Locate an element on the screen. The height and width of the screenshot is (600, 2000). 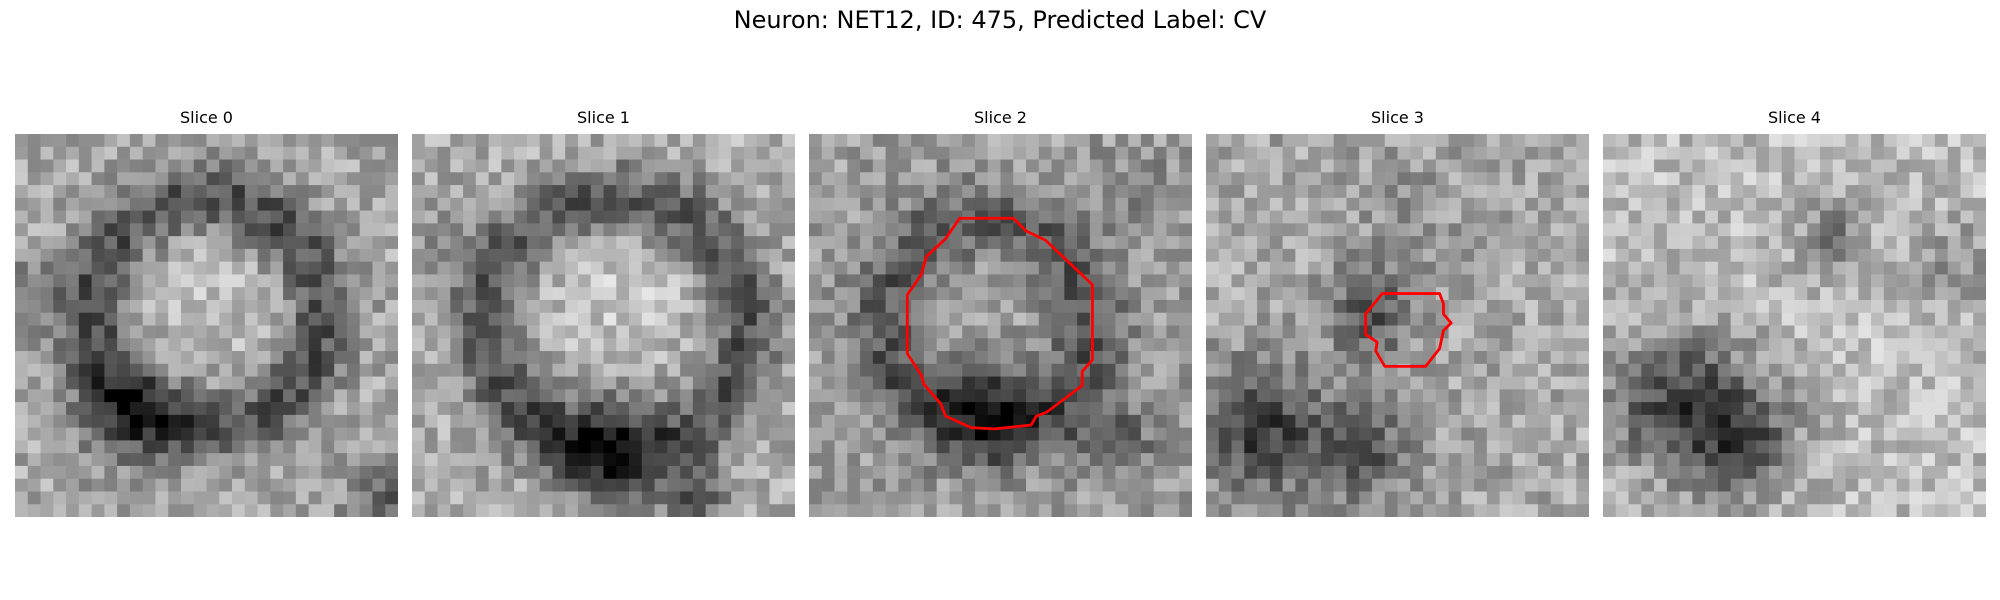
slice-title: Slice 0 is located at coordinates (206, 117).